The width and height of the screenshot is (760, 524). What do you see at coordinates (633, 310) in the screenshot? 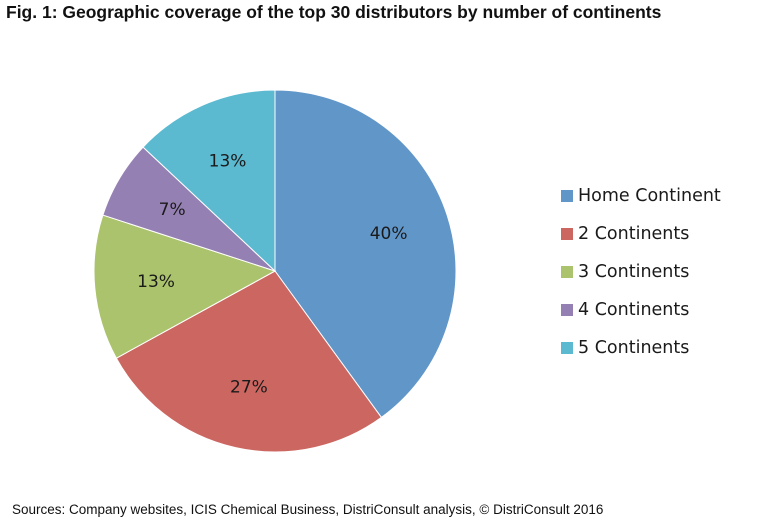
I see `legend-label-4-continents: 4 Continents` at bounding box center [633, 310].